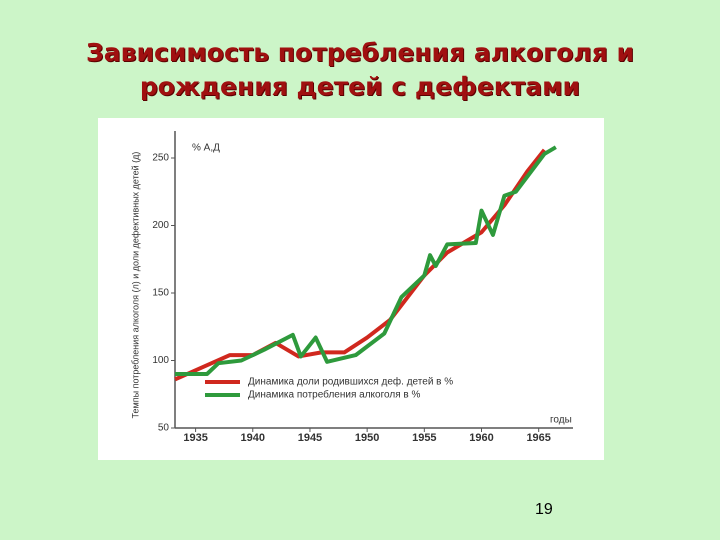 Image resolution: width=720 pixels, height=540 pixels. What do you see at coordinates (160, 293) in the screenshot?
I see `y-tick-label: 150` at bounding box center [160, 293].